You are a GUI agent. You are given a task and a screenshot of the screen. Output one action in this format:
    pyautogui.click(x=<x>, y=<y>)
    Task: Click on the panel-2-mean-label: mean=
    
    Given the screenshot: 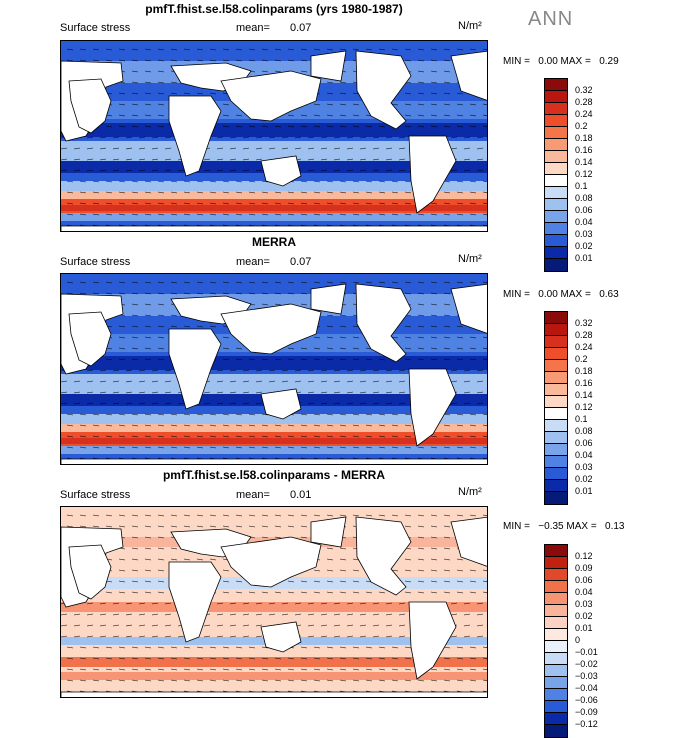 What is the action you would take?
    pyautogui.click(x=253, y=262)
    